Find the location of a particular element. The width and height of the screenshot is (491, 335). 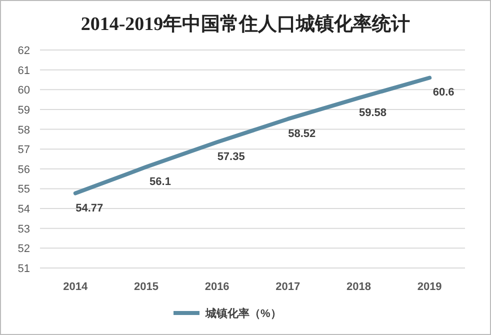

y-tick-label: 53 is located at coordinates (24, 229).